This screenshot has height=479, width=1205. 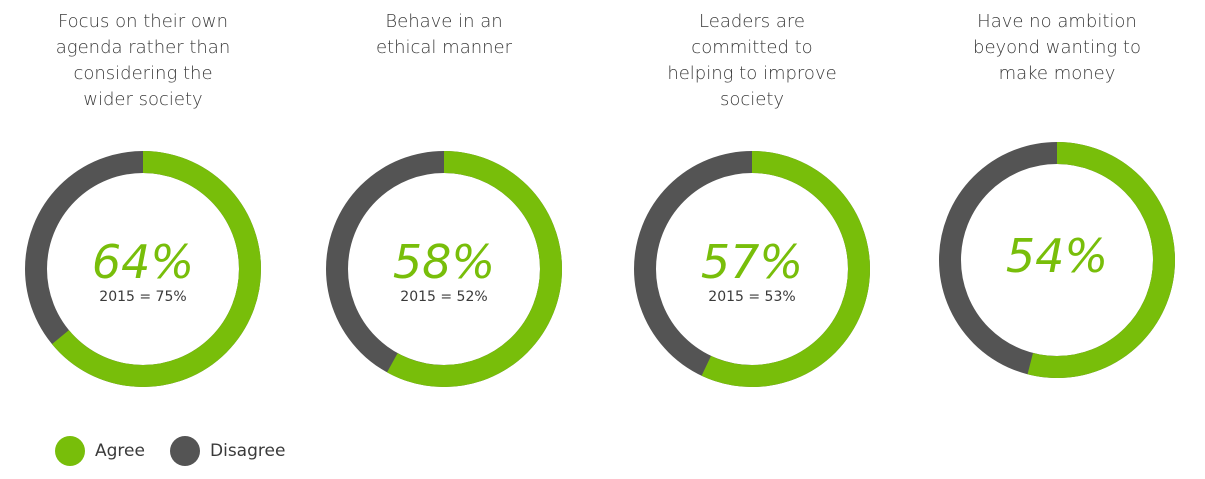 What do you see at coordinates (143, 47) in the screenshot?
I see `chart-title-line: agenda rather than` at bounding box center [143, 47].